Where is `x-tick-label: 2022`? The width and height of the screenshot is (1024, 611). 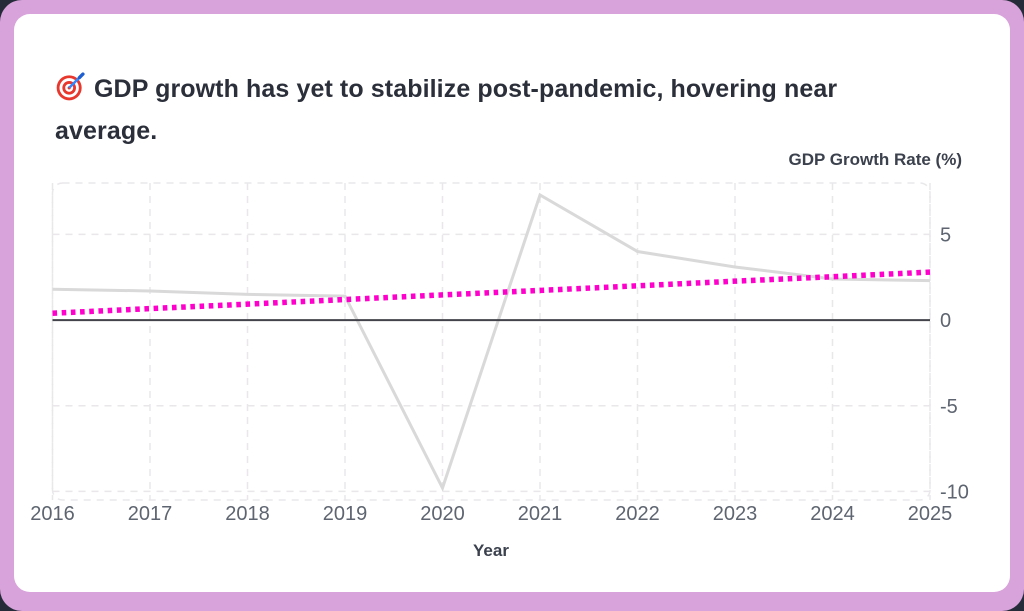 x-tick-label: 2022 is located at coordinates (637, 514).